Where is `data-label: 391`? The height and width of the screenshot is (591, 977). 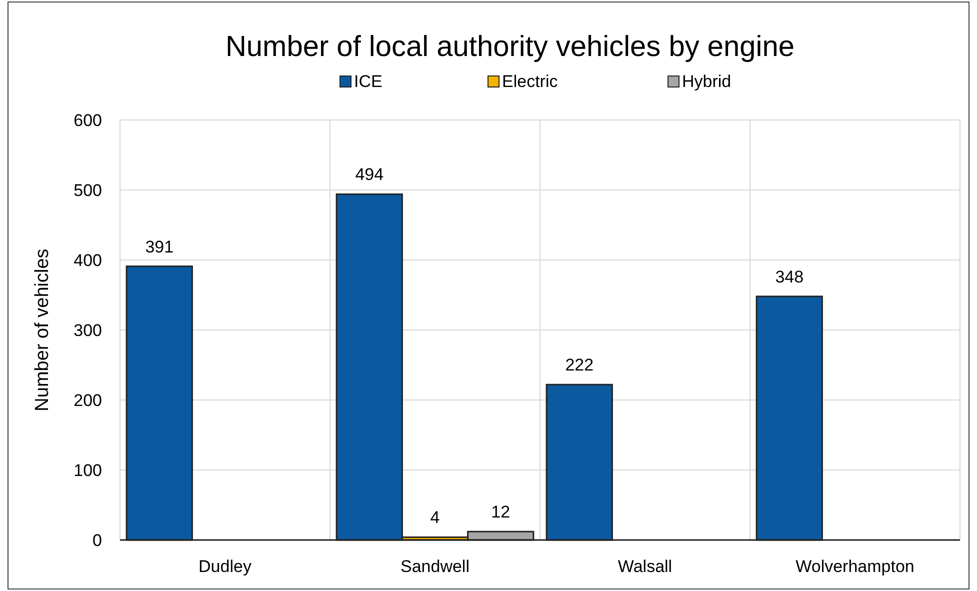
data-label: 391 is located at coordinates (159, 246).